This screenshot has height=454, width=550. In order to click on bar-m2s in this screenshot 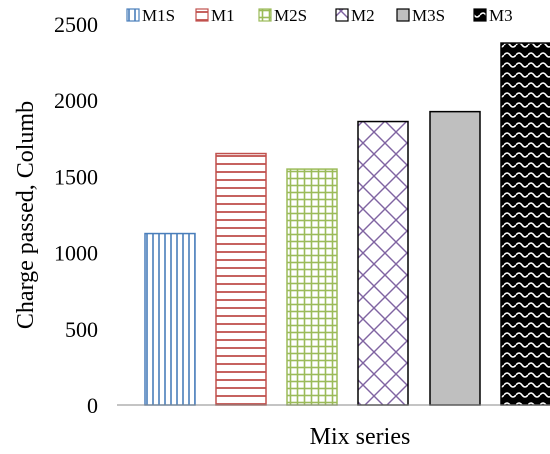, I will do `click(312, 287)`.